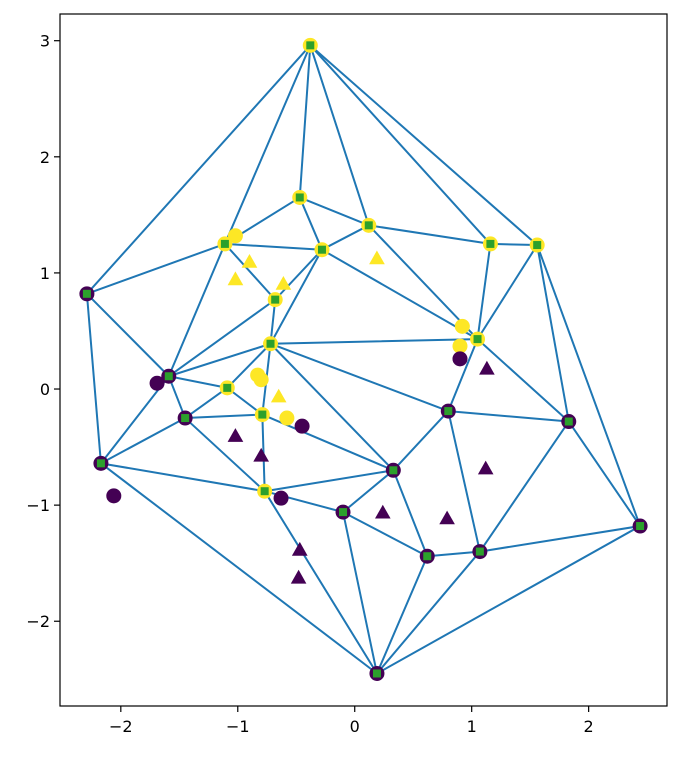 The width and height of the screenshot is (682, 757). What do you see at coordinates (45, 273) in the screenshot?
I see `y-tick-label: 1` at bounding box center [45, 273].